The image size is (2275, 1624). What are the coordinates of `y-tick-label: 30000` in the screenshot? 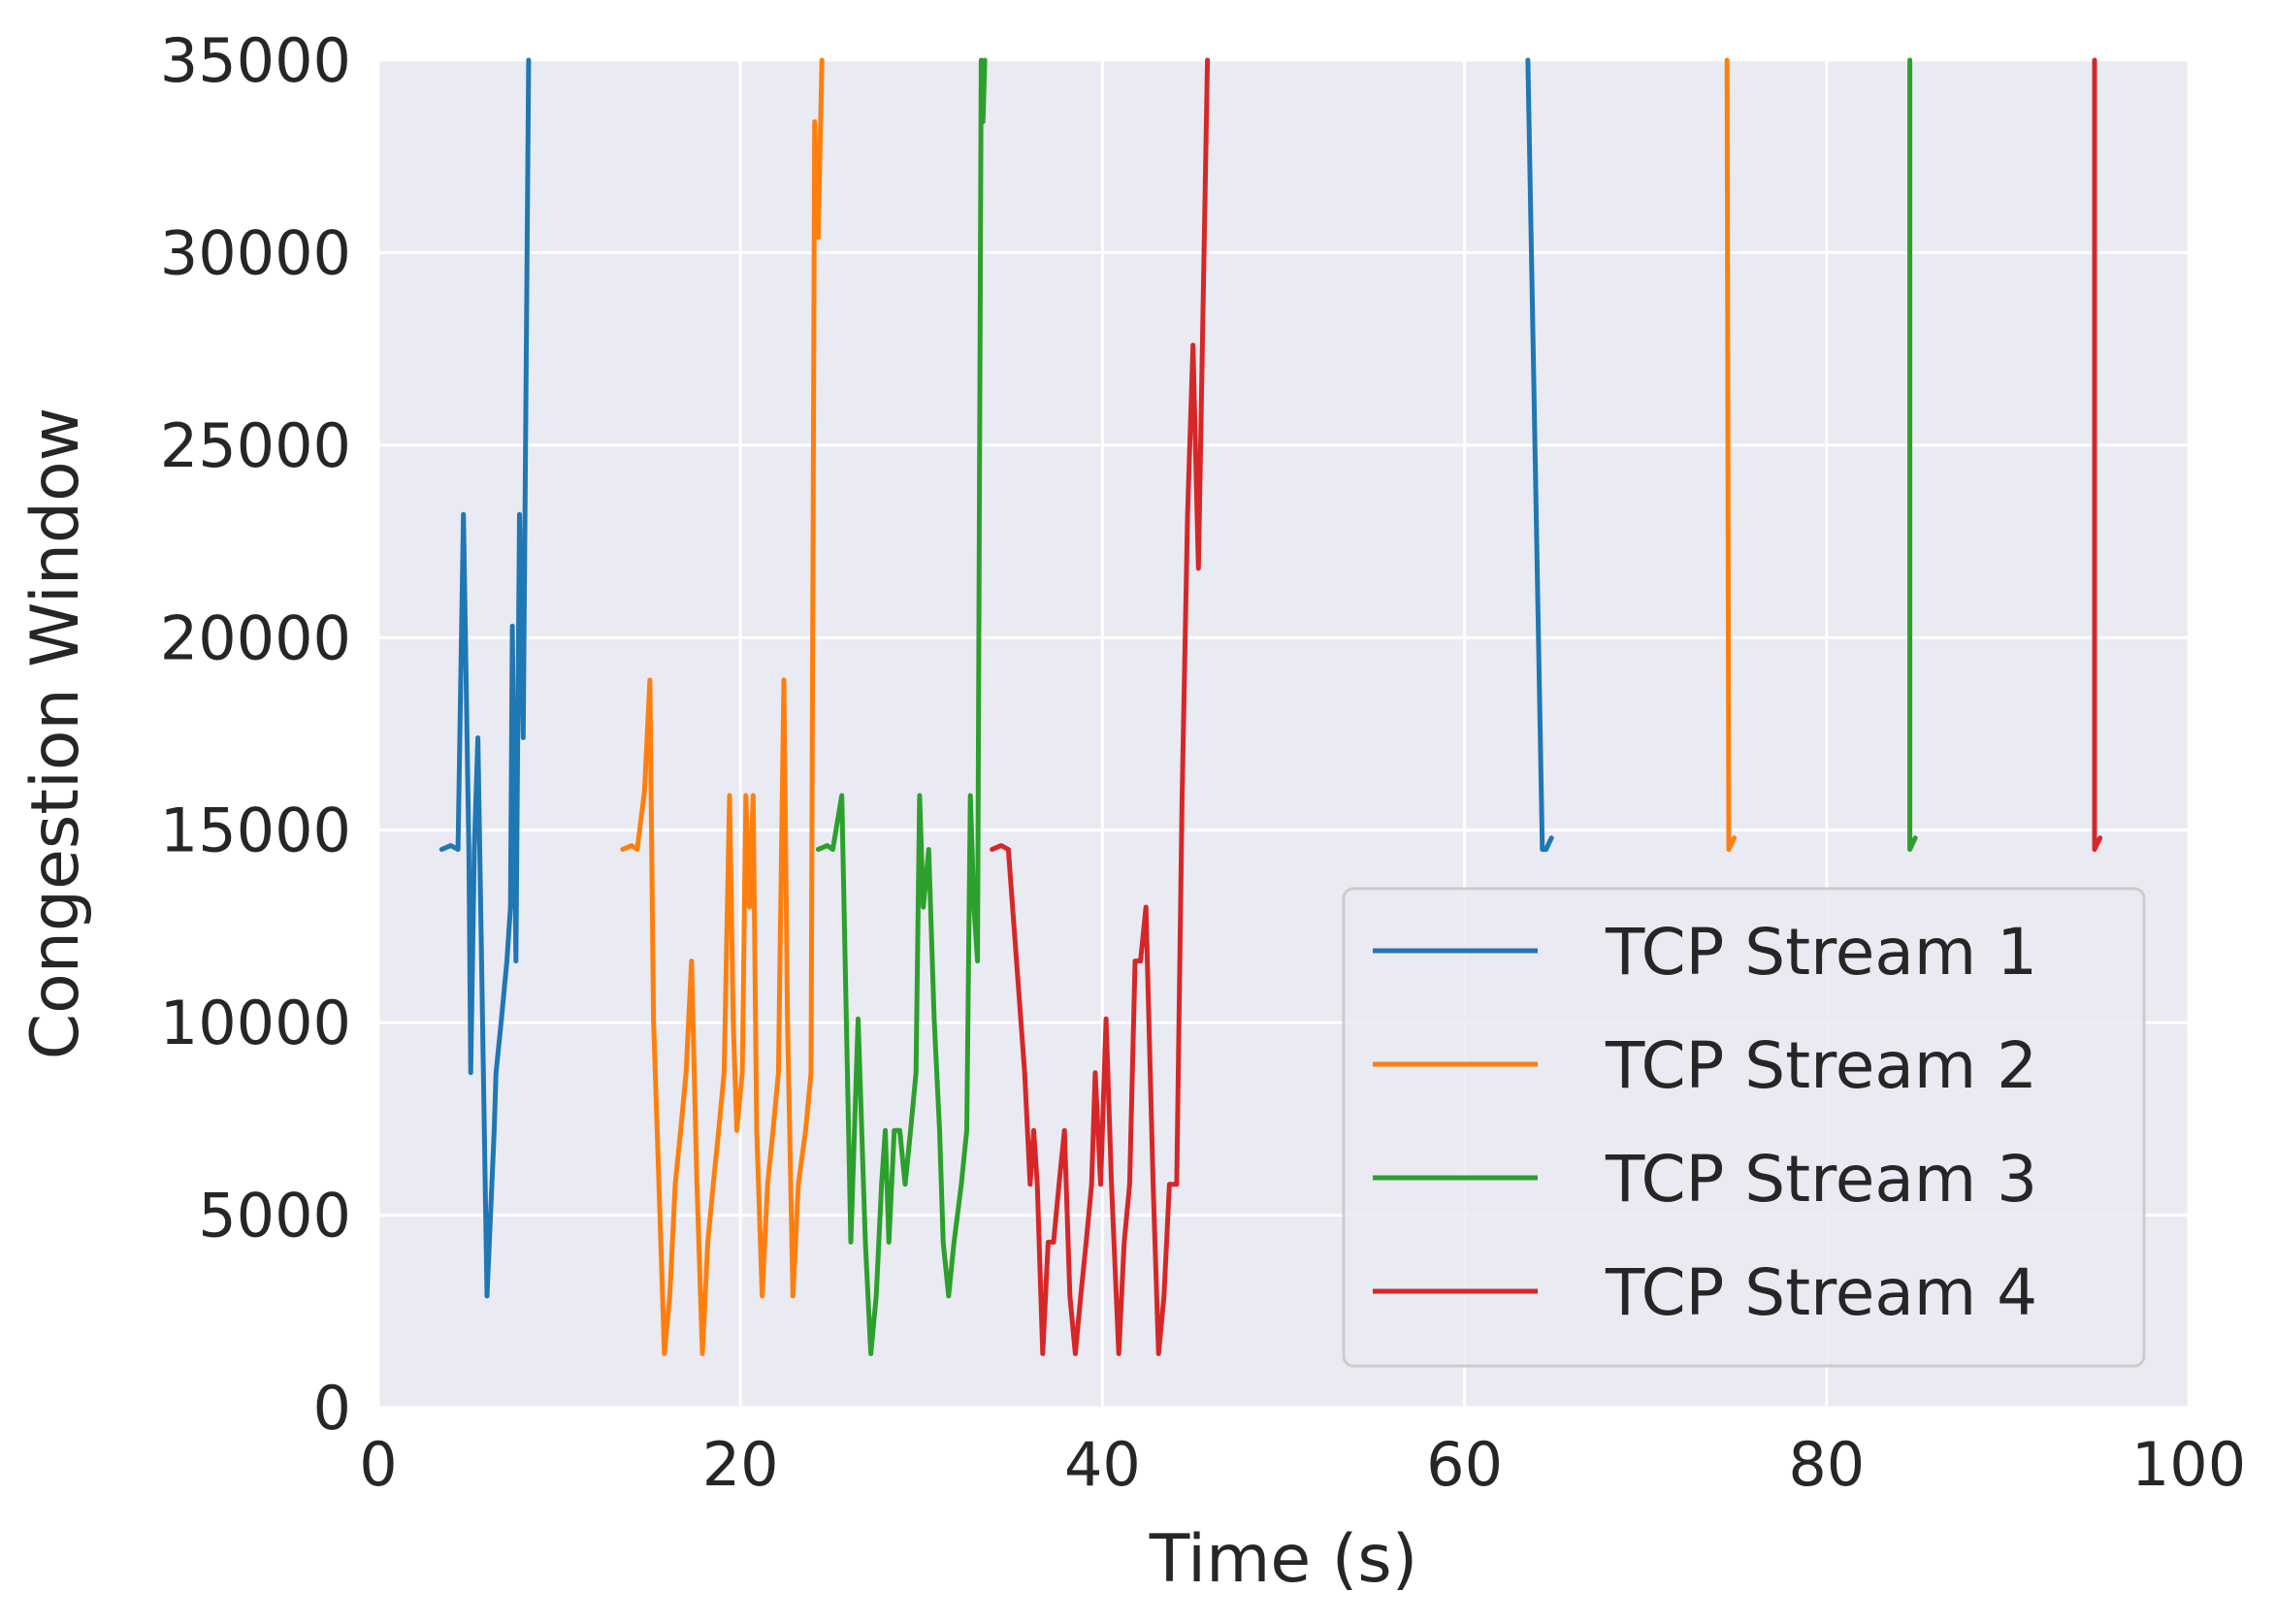 It's located at (255, 252).